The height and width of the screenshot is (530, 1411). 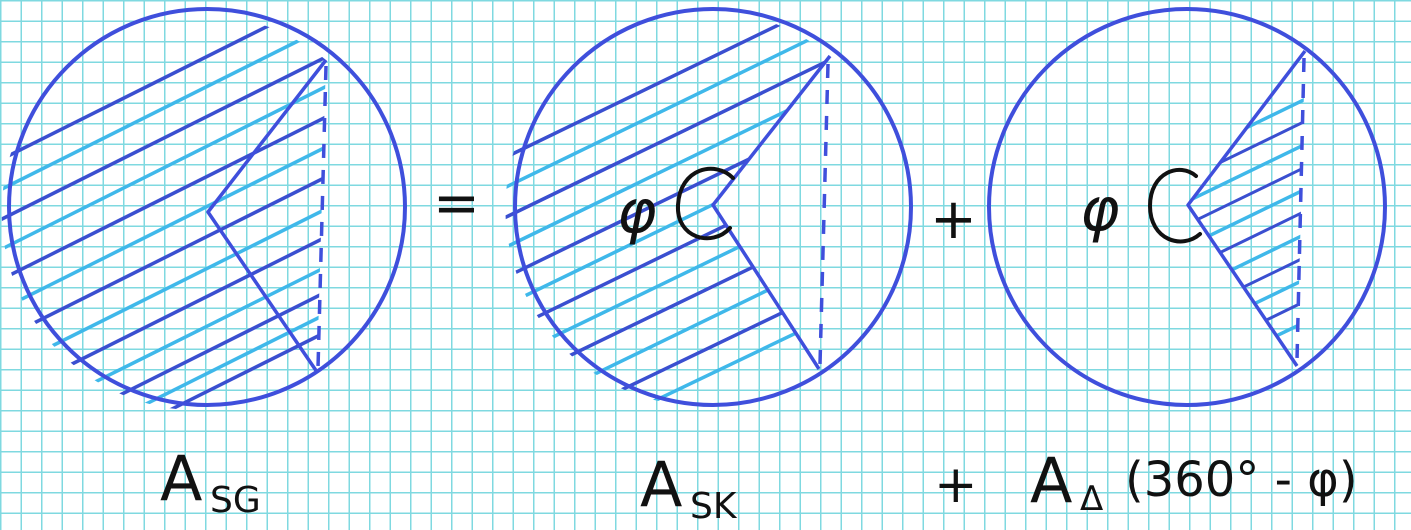 What do you see at coordinates (771, 212) in the screenshot?
I see `sector-radii` at bounding box center [771, 212].